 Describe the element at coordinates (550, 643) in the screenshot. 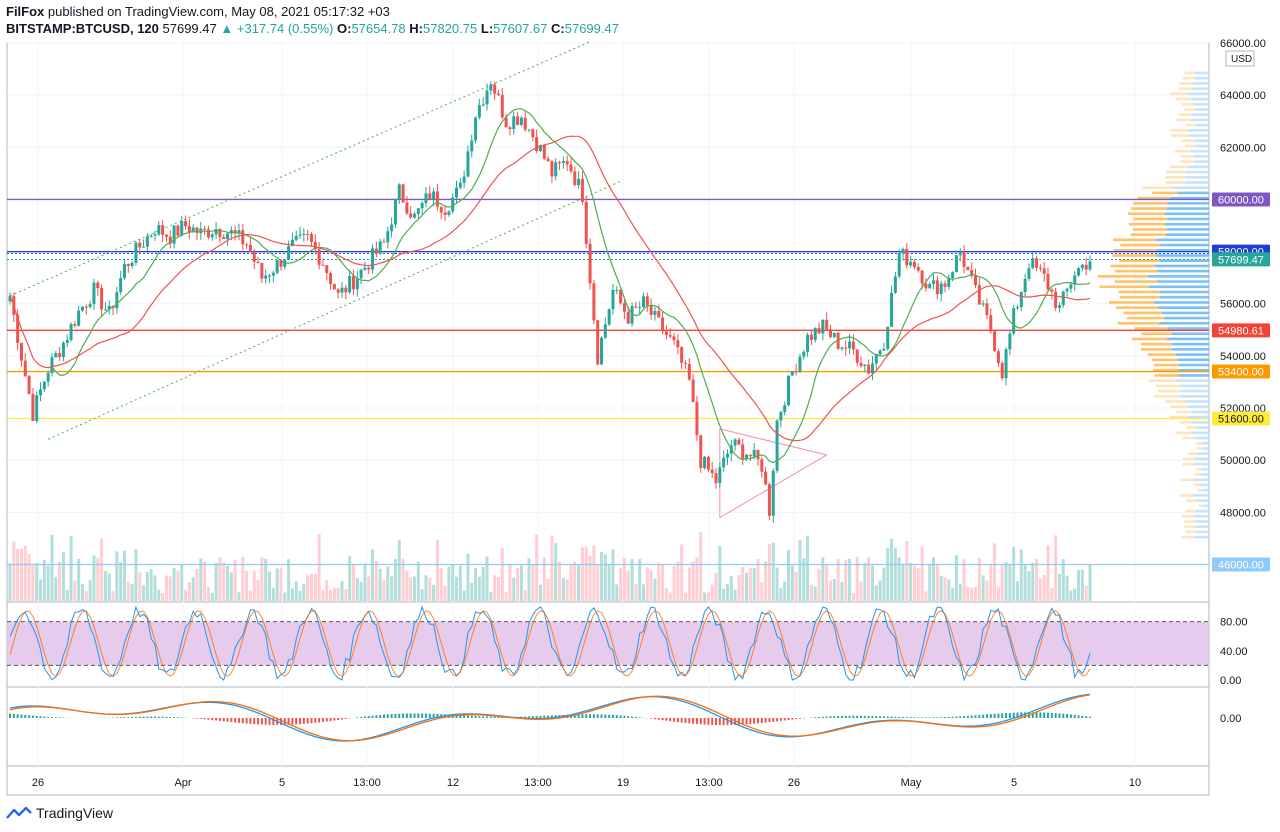

I see `stoch-k-line` at that location.